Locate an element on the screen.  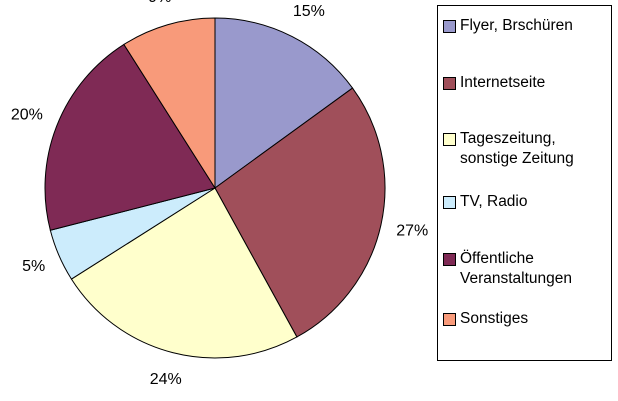
legend-label: Internetseite is located at coordinates (503, 82).